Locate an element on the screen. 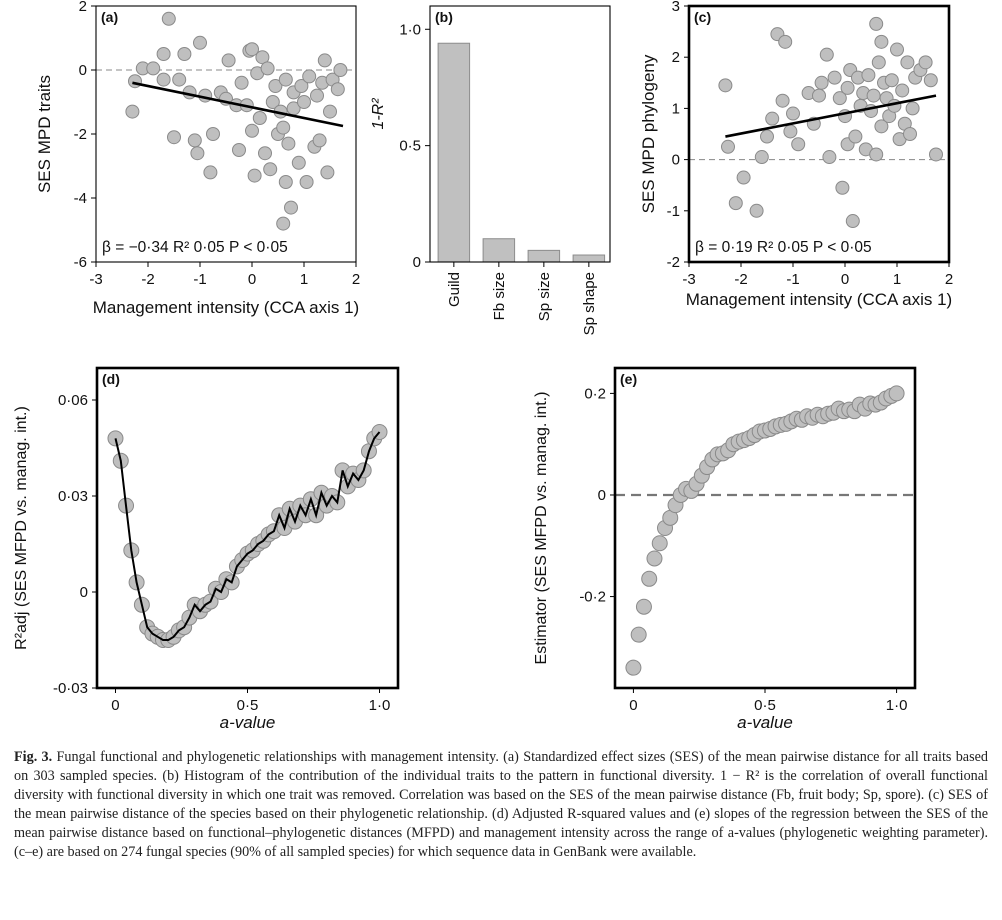 Image resolution: width=1002 pixels, height=920 pixels. panel-a-x-tick-label: -3 is located at coordinates (95, 279).